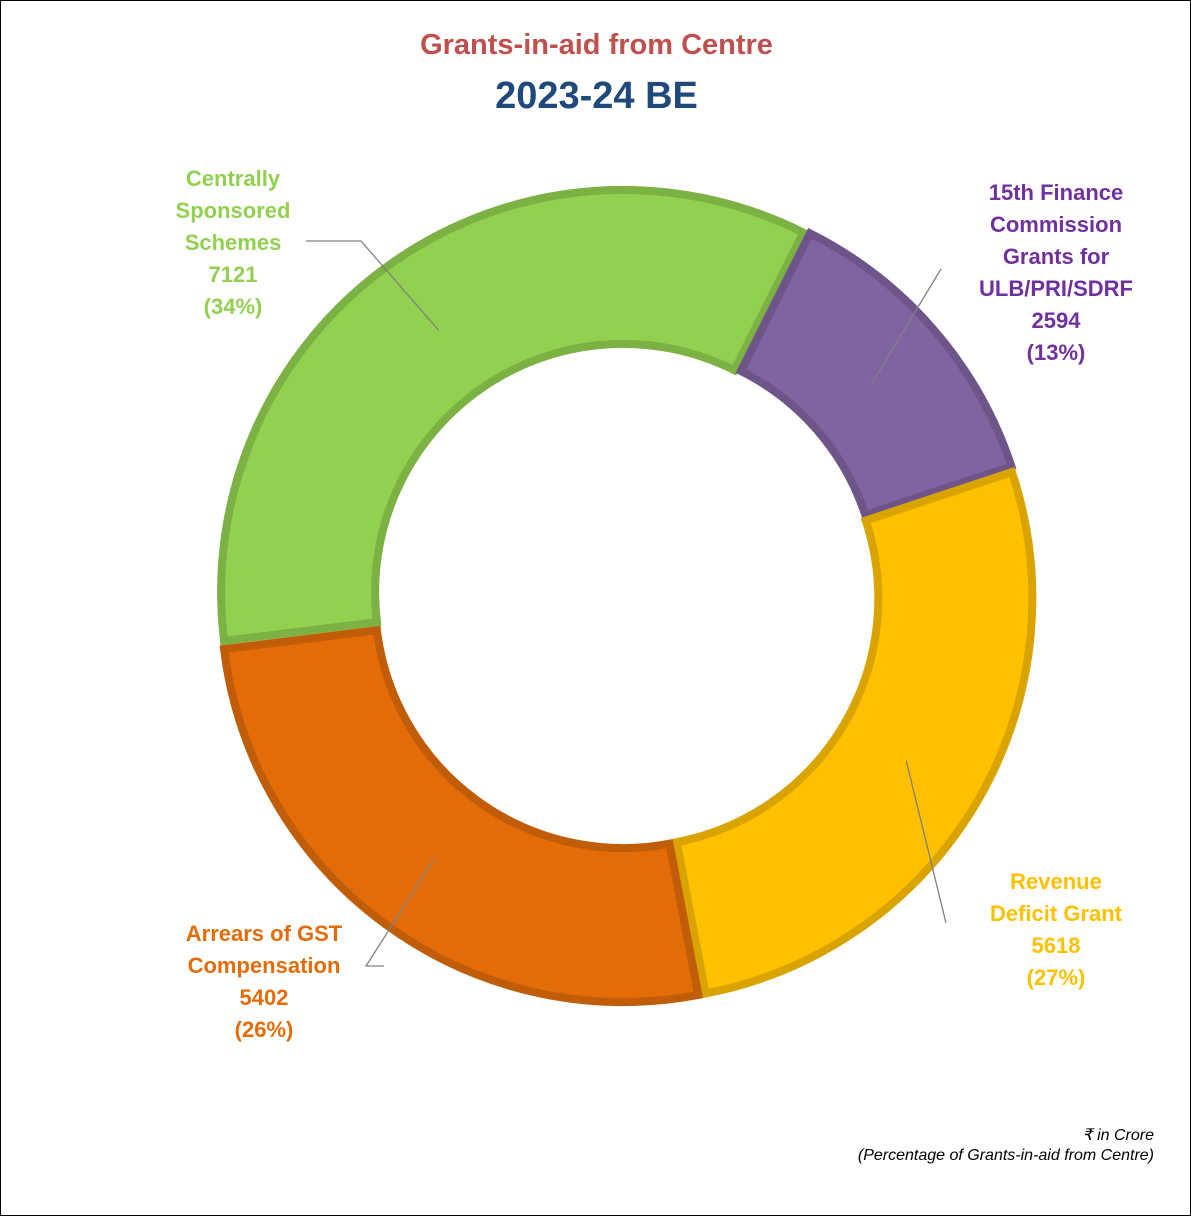  What do you see at coordinates (233, 306) in the screenshot?
I see `percent-label: (34%)` at bounding box center [233, 306].